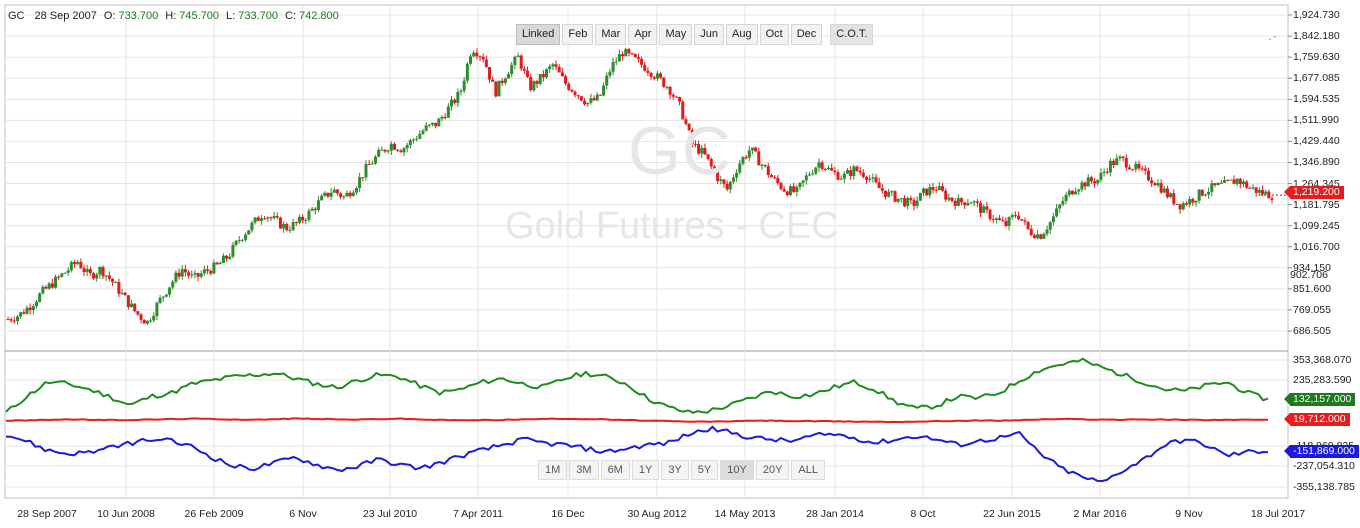  What do you see at coordinates (675, 470) in the screenshot?
I see `zoom-3y-button: 3Y` at bounding box center [675, 470].